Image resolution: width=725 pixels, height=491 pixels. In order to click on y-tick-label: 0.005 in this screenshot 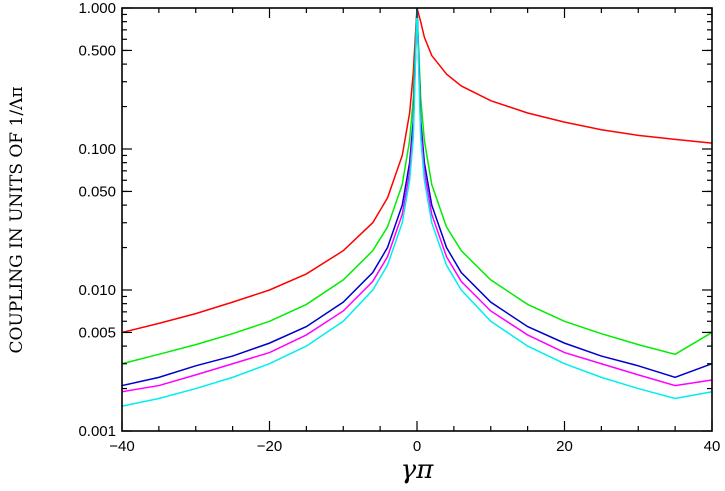, I will do `click(97, 332)`.